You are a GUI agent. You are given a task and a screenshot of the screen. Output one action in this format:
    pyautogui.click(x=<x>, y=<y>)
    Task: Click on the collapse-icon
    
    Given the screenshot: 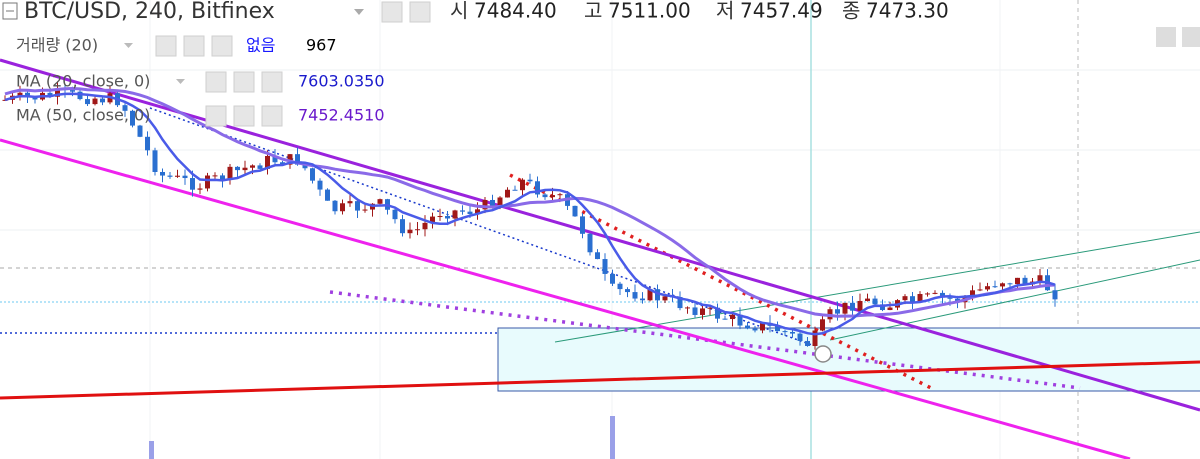 What is the action you would take?
    pyautogui.click(x=10, y=11)
    